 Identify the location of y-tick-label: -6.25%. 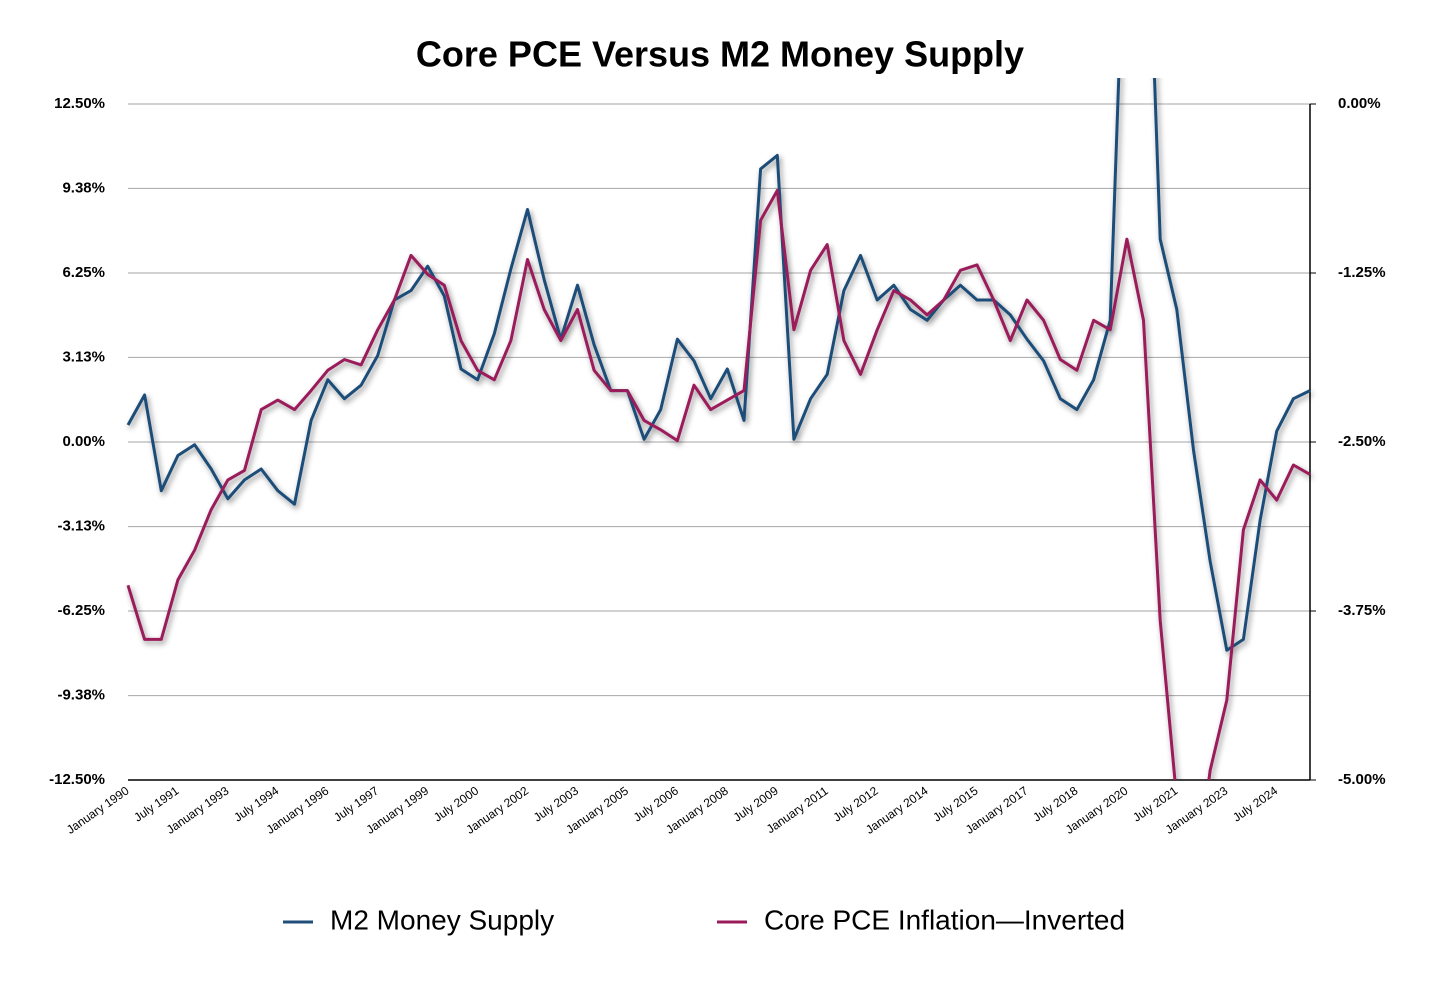
(81, 610).